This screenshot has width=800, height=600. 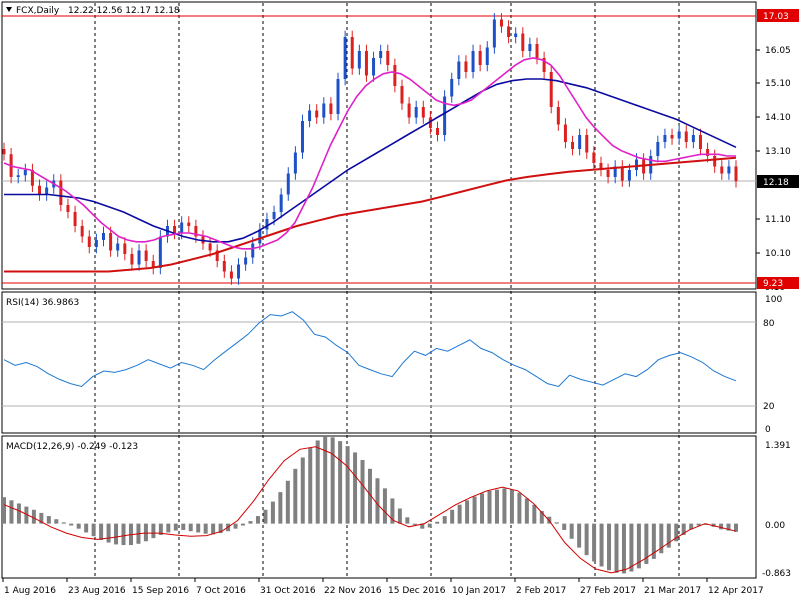 I want to click on rsi-title: RSI(14) 36.9863, so click(x=42, y=303).